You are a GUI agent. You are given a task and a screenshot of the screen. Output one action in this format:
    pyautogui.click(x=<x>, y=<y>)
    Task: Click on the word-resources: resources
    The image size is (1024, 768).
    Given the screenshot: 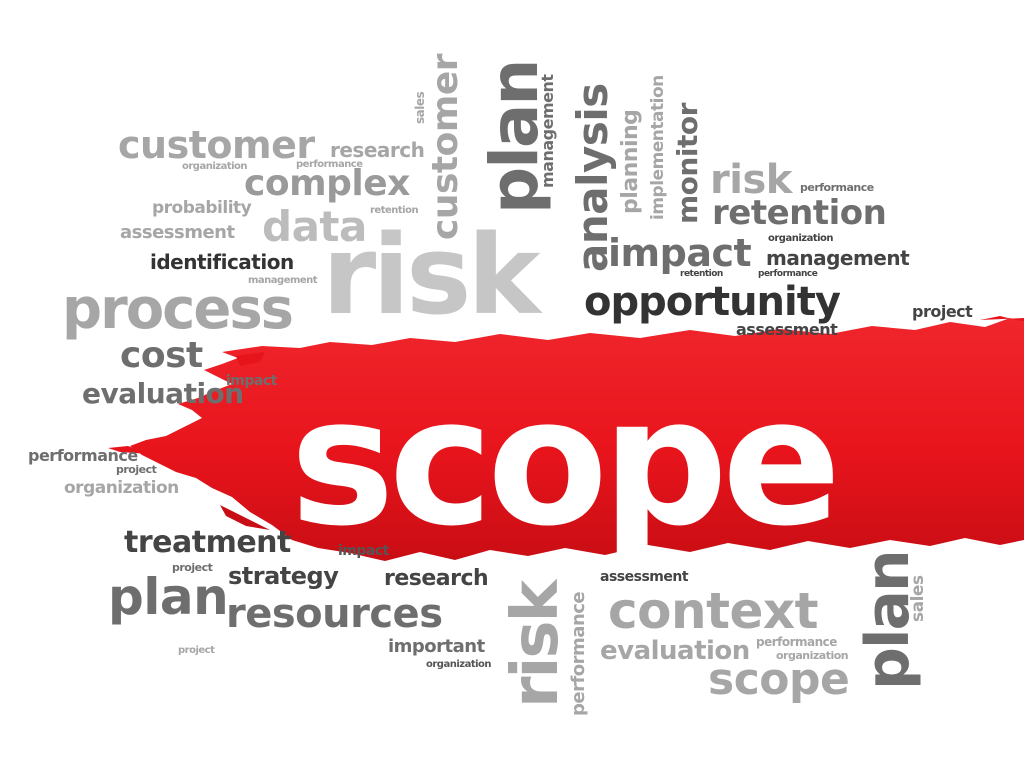 What is the action you would take?
    pyautogui.click(x=334, y=614)
    